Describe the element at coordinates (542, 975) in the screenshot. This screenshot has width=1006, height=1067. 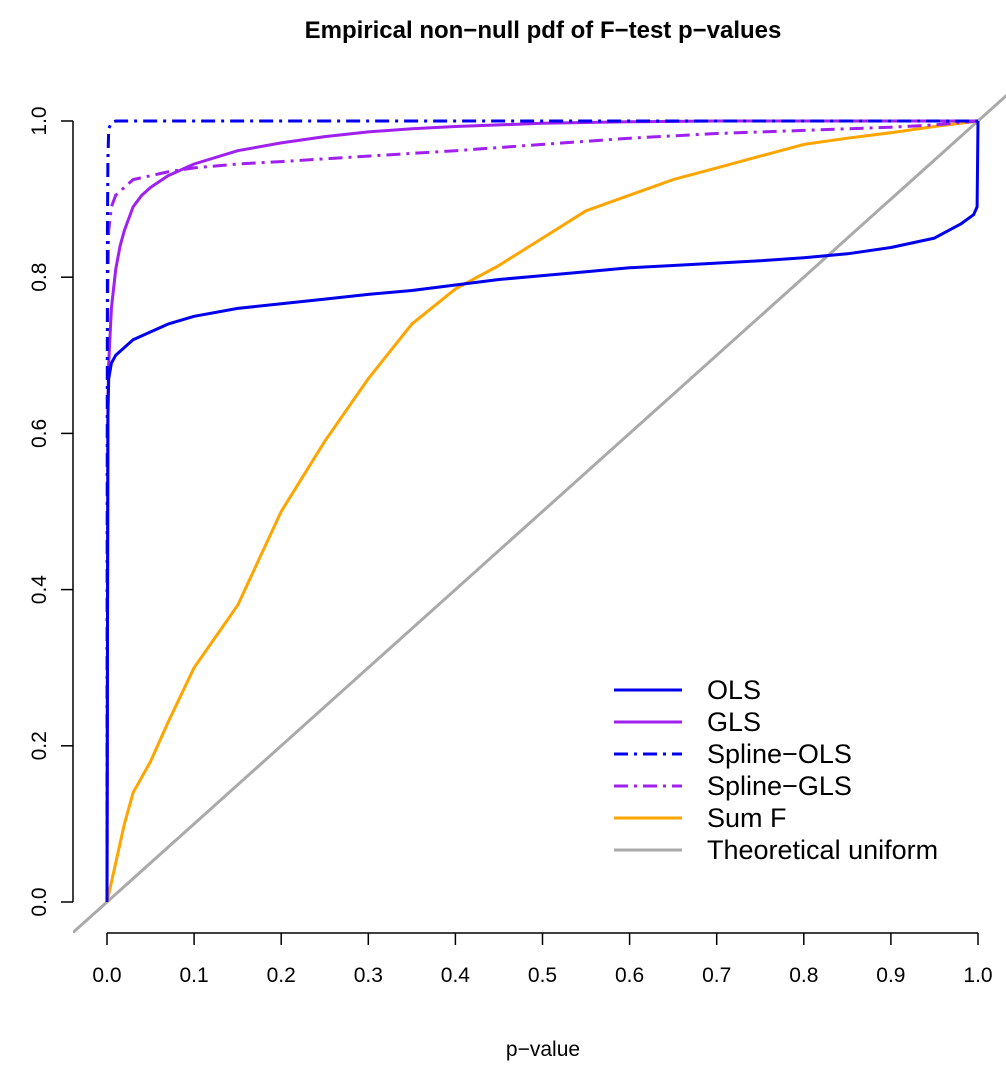
I see `x-tick-label: 0.5` at that location.